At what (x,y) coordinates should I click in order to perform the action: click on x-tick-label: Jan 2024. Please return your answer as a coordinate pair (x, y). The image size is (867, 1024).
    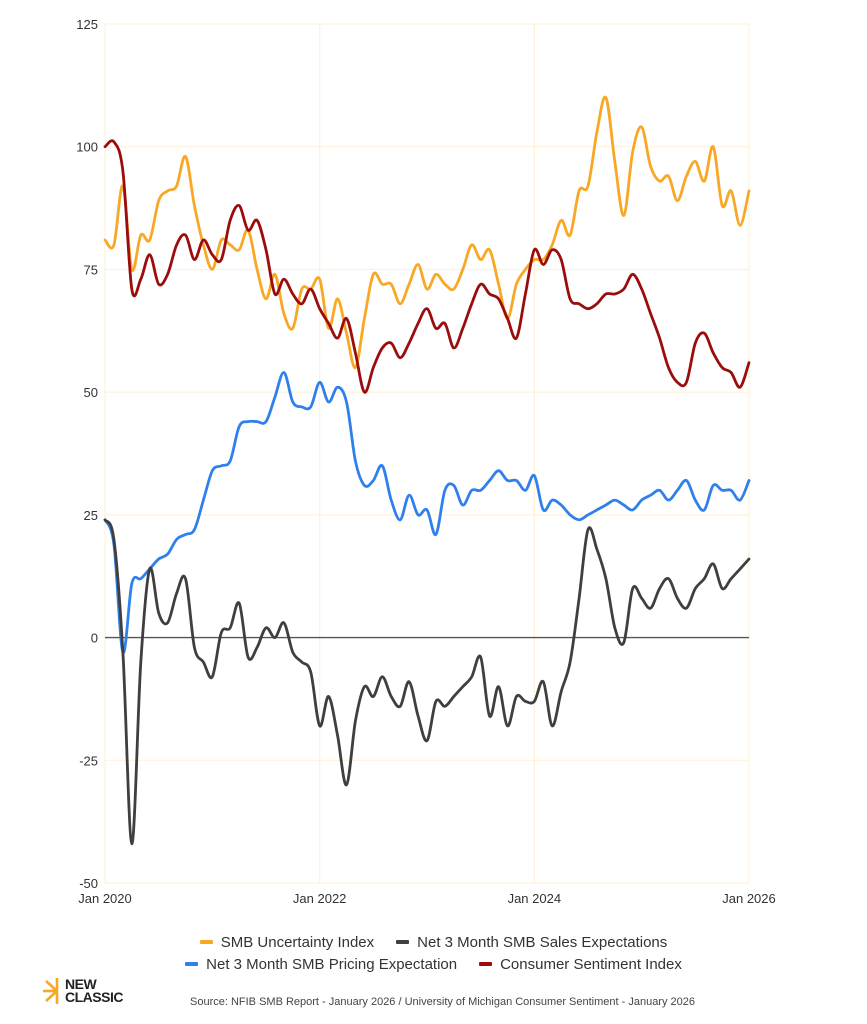
    Looking at the image, I should click on (535, 898).